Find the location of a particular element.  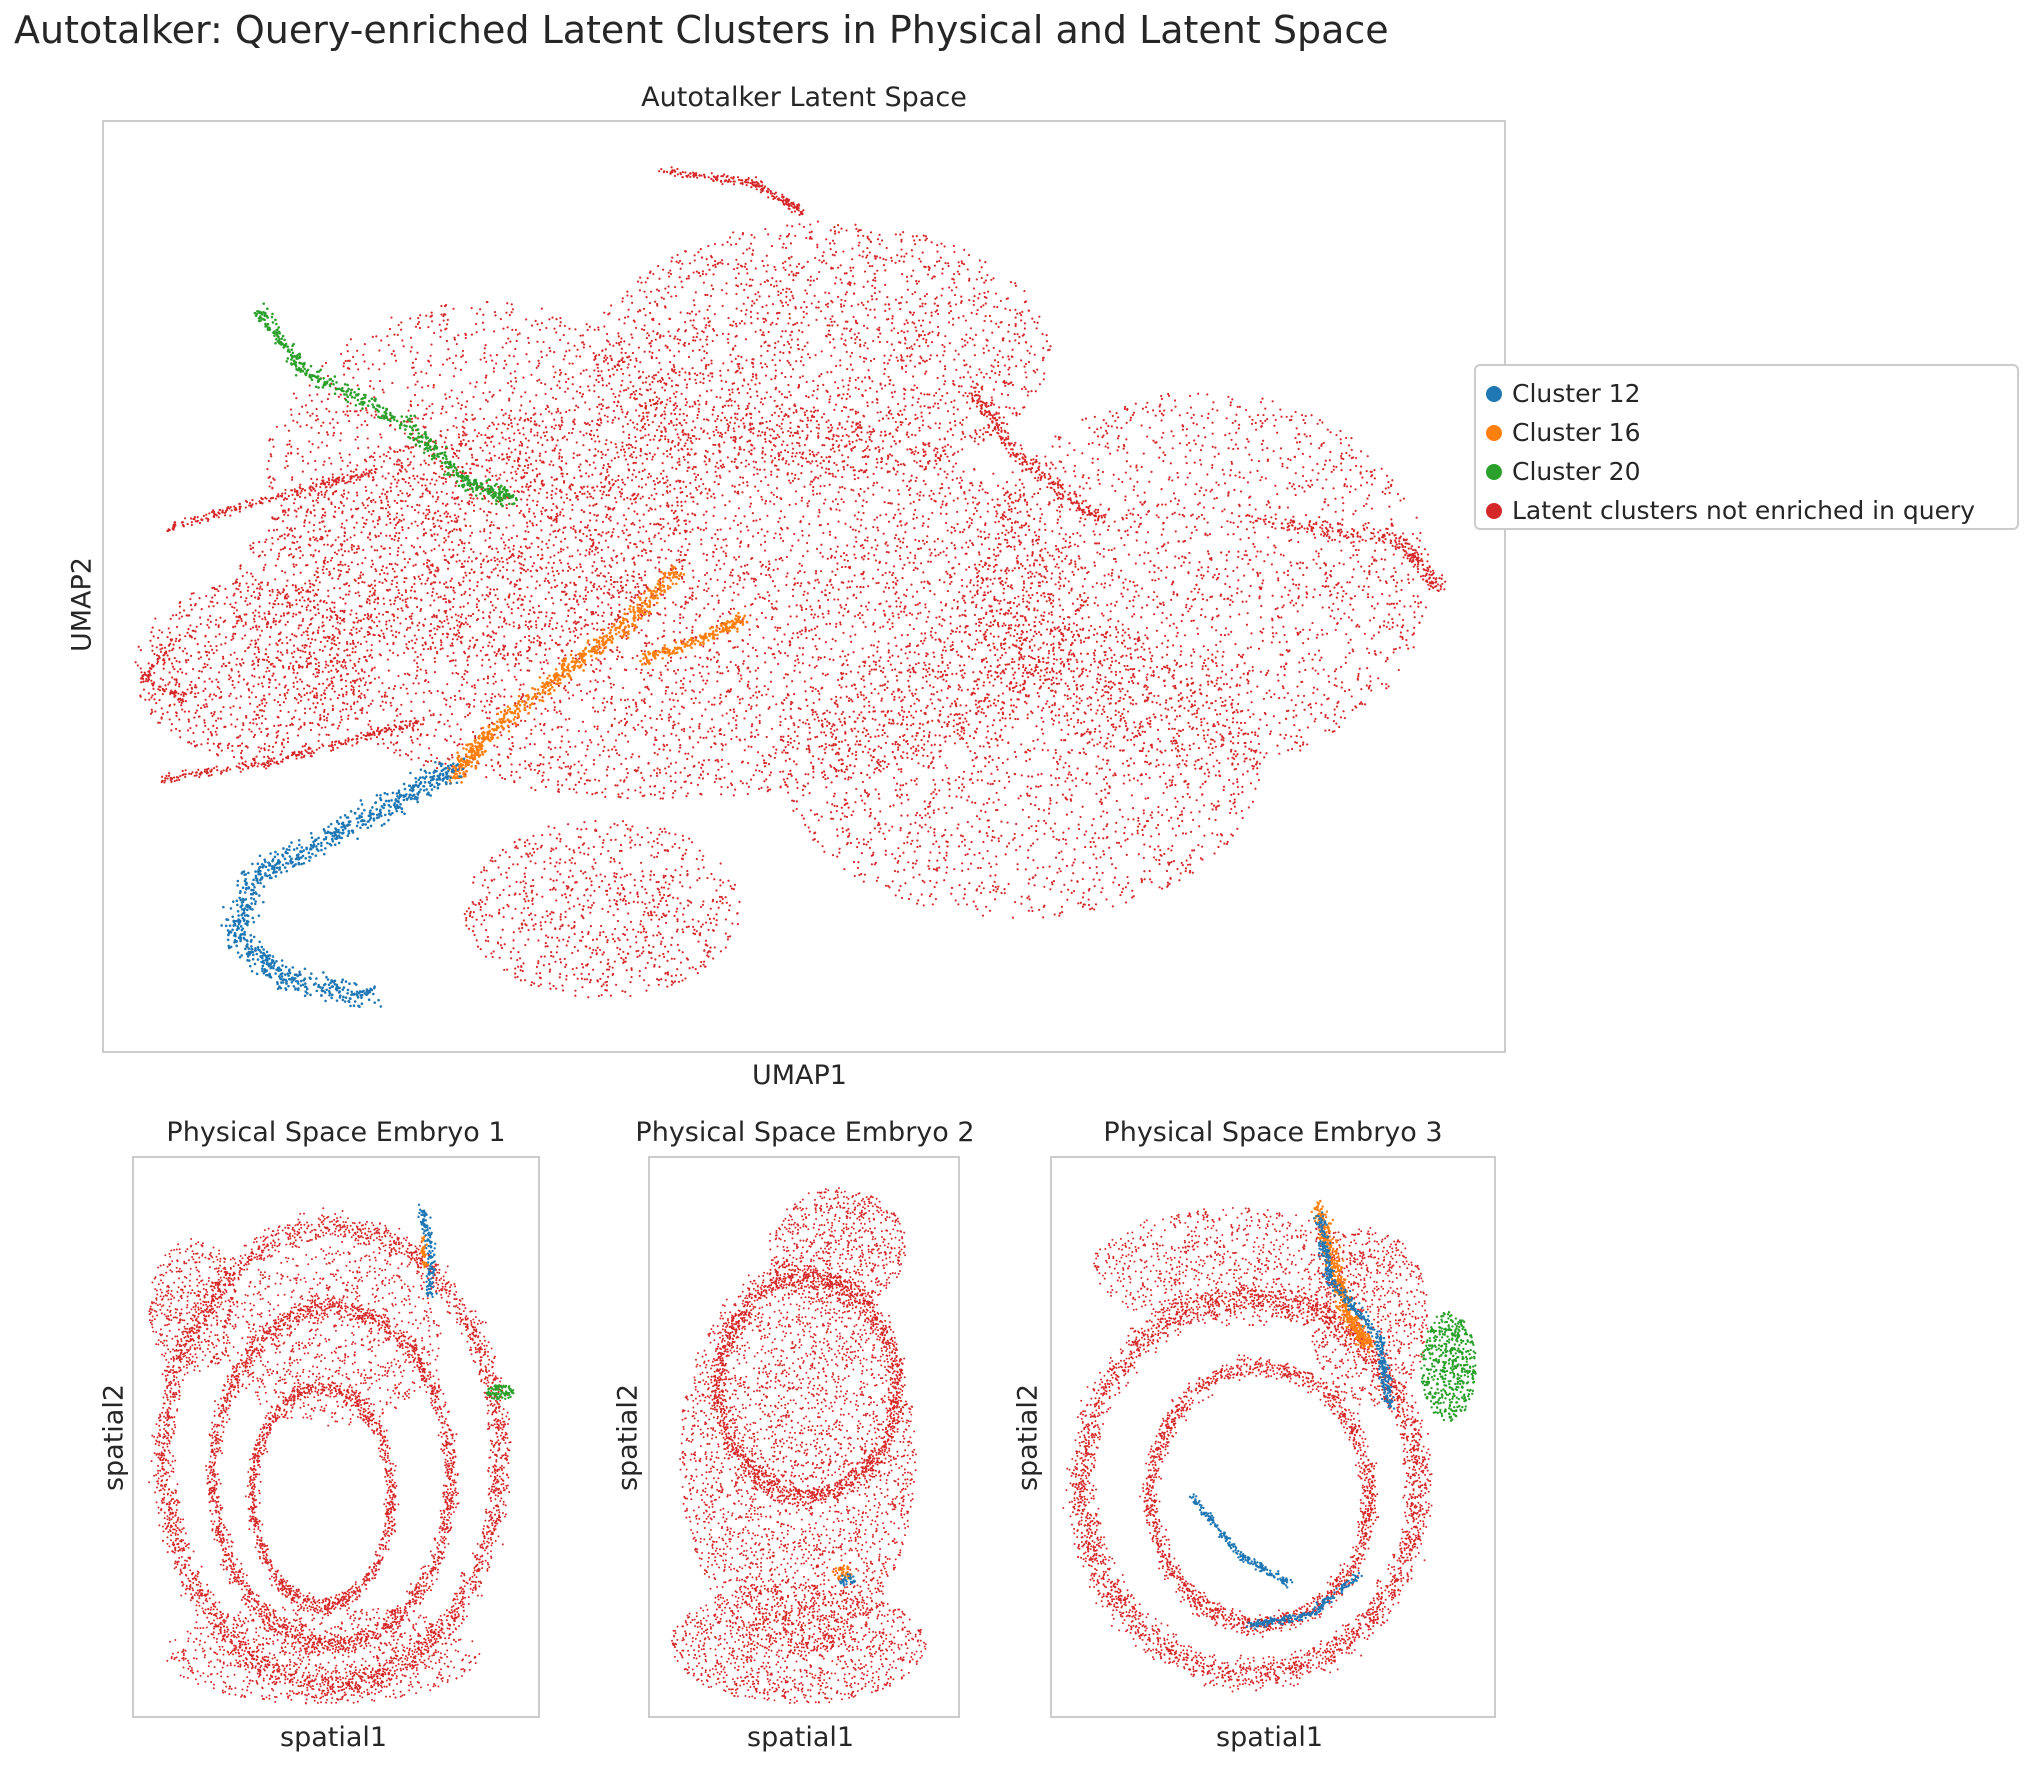

embryo2-plot-area is located at coordinates (804, 1437).